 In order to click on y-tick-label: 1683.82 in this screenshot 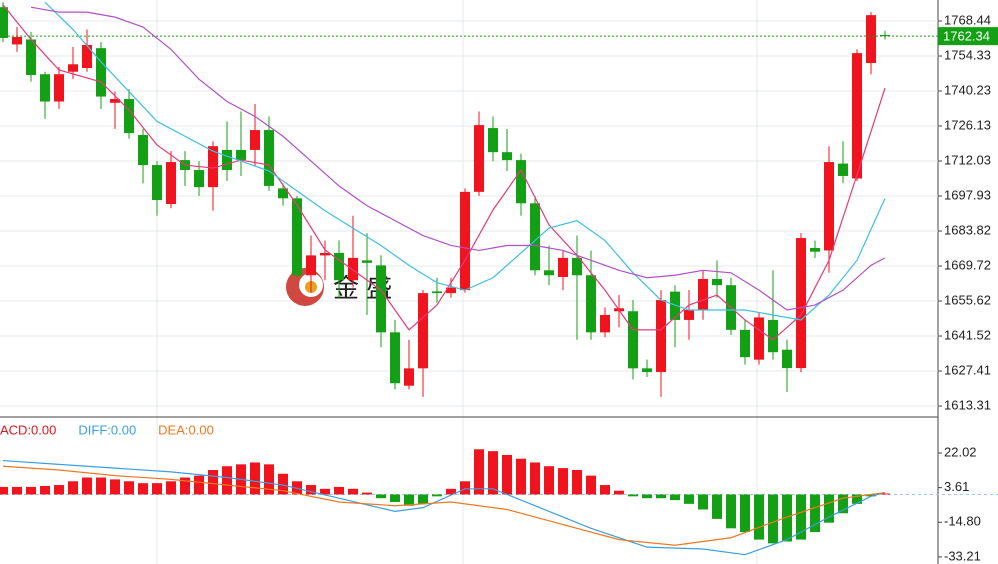, I will do `click(967, 229)`.